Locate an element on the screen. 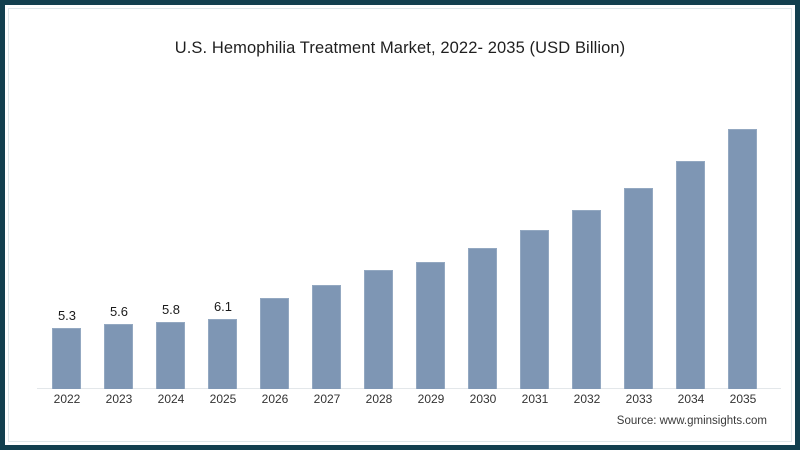 Image resolution: width=800 pixels, height=450 pixels. bar-slot: 6.1 is located at coordinates (223, 239).